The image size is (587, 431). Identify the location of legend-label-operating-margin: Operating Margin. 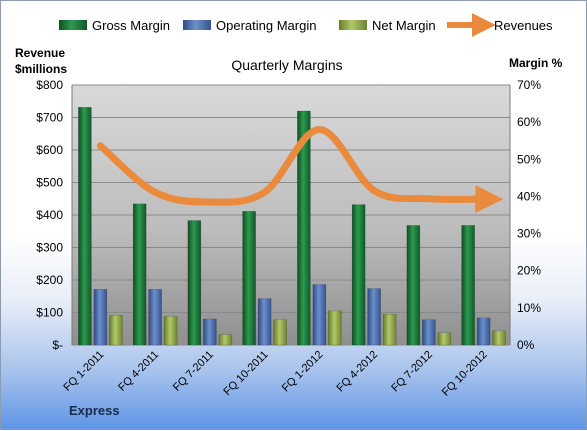
(266, 25).